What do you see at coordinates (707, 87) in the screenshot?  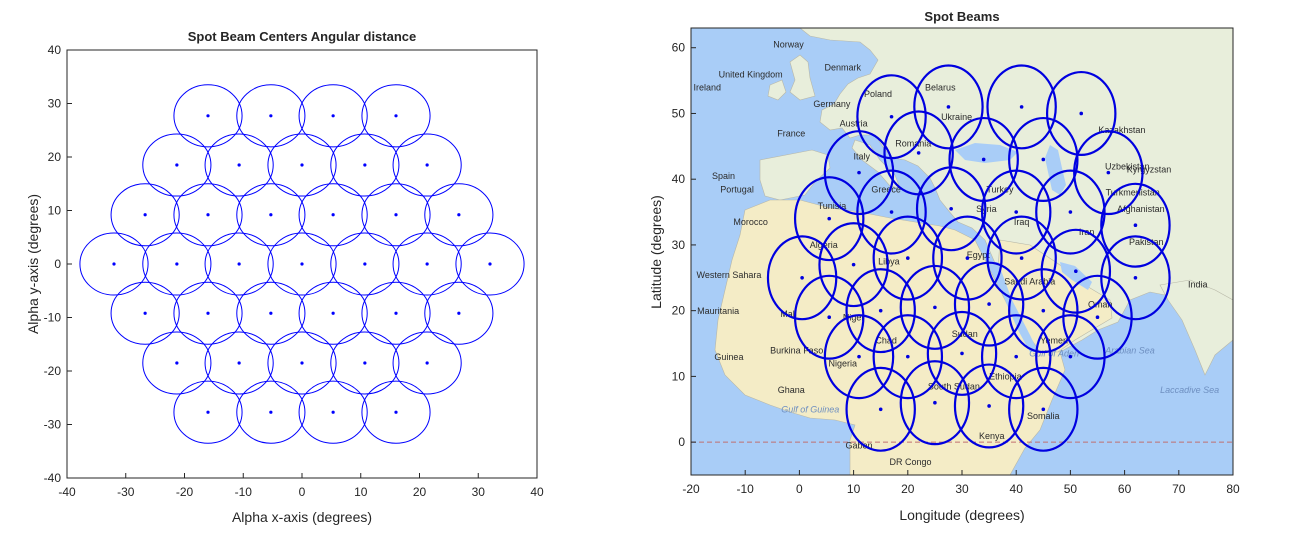 I see `map-label: Ireland` at bounding box center [707, 87].